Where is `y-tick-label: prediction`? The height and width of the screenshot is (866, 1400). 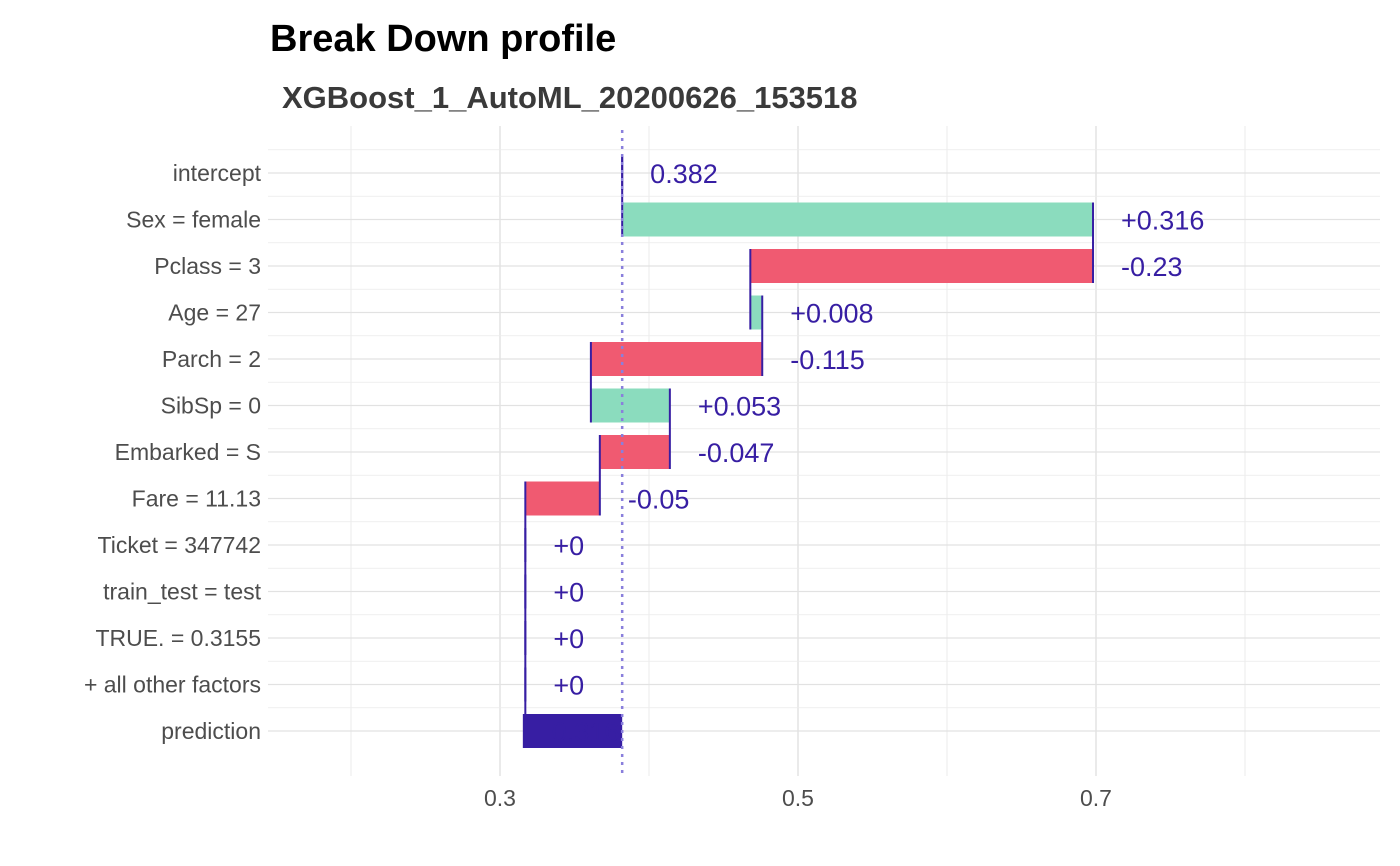 y-tick-label: prediction is located at coordinates (211, 731).